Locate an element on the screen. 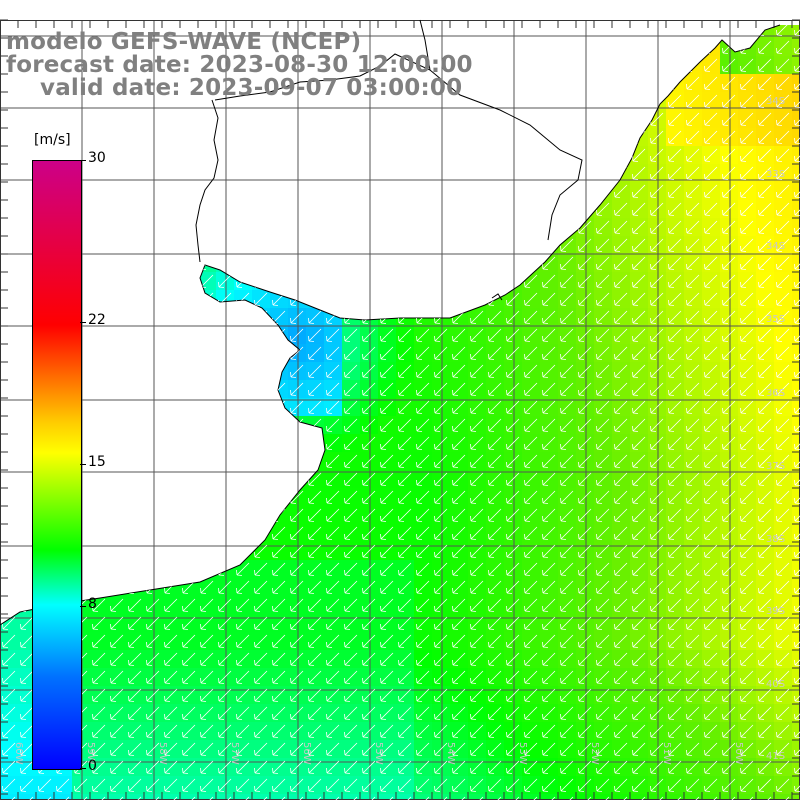 The image size is (800, 800). legend-tick-label: 30 is located at coordinates (97, 158).